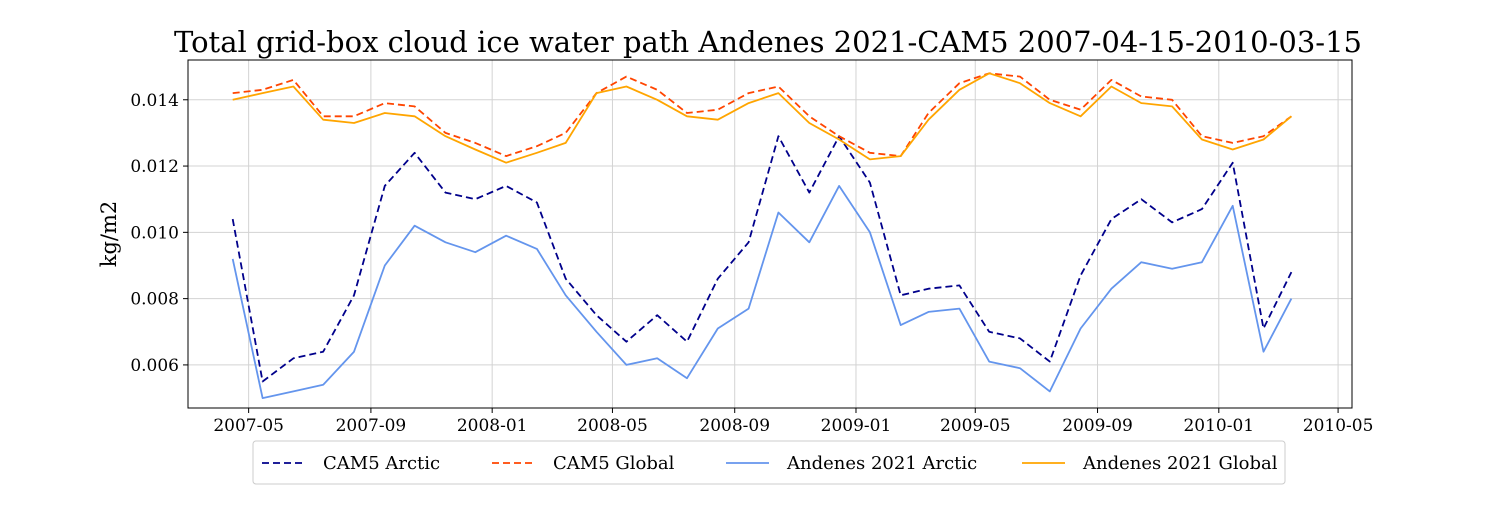  I want to click on x-tick-label: 2008-05, so click(612, 426).